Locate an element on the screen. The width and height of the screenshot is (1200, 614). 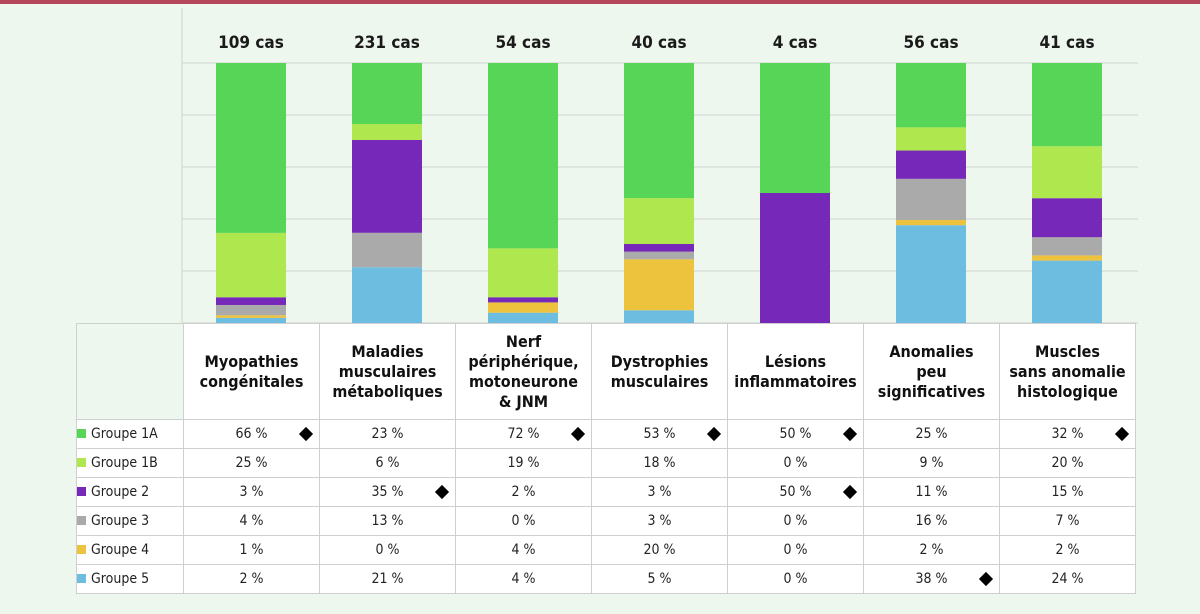
percent-value: 7 % is located at coordinates (1067, 521).